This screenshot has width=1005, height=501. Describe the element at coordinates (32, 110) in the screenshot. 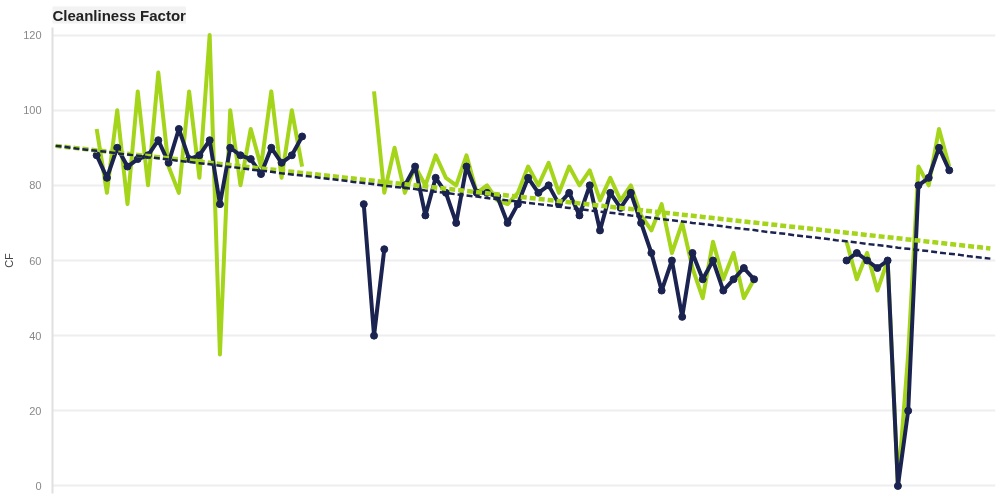

I see `y-tick-label: 100` at that location.